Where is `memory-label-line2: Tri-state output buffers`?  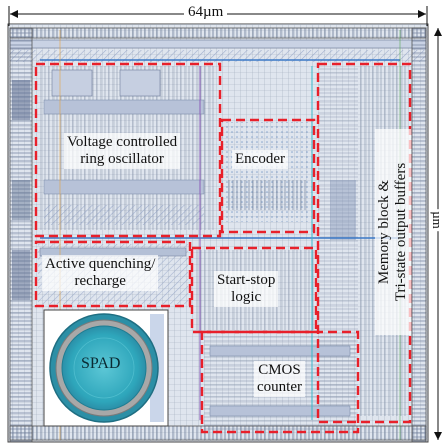 memory-label-line2: Tri-state output buffers is located at coordinates (401, 232).